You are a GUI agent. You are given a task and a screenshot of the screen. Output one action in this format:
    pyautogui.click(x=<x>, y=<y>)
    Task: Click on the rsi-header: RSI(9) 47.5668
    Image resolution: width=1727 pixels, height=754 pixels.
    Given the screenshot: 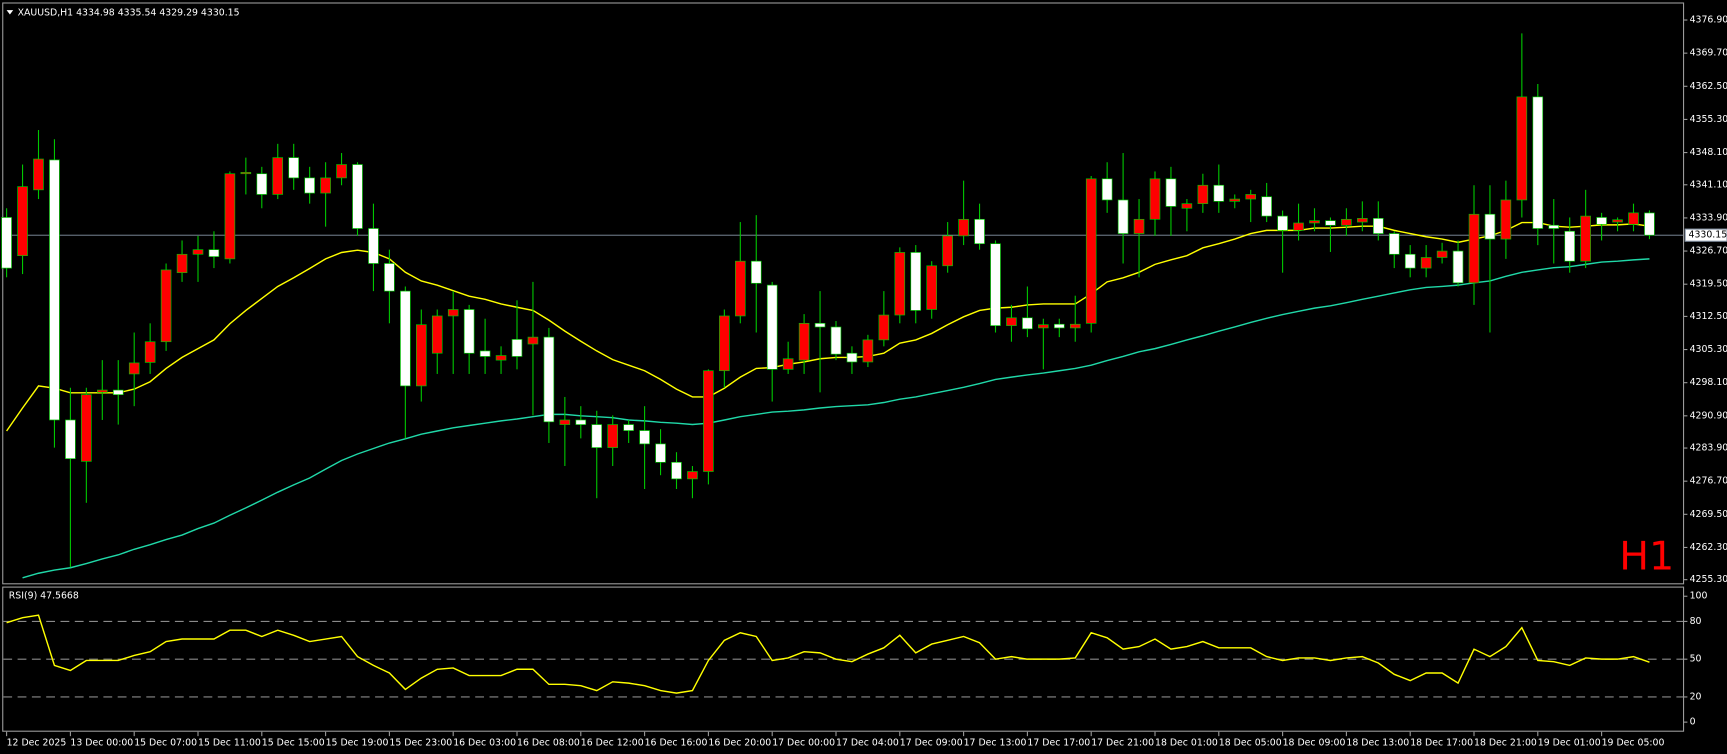 What is the action you would take?
    pyautogui.click(x=44, y=595)
    